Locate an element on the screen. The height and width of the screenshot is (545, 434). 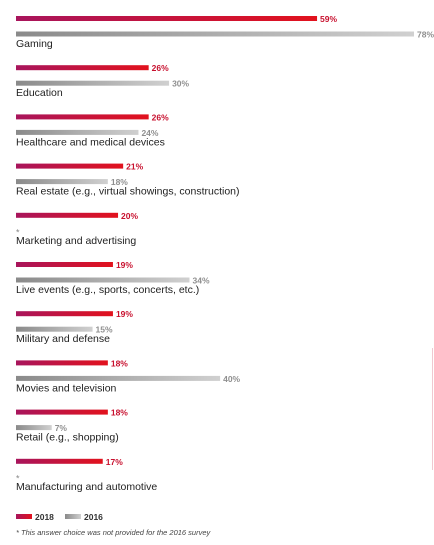
bar-2016-healthcare-and-medical-devices is located at coordinates (77, 132).